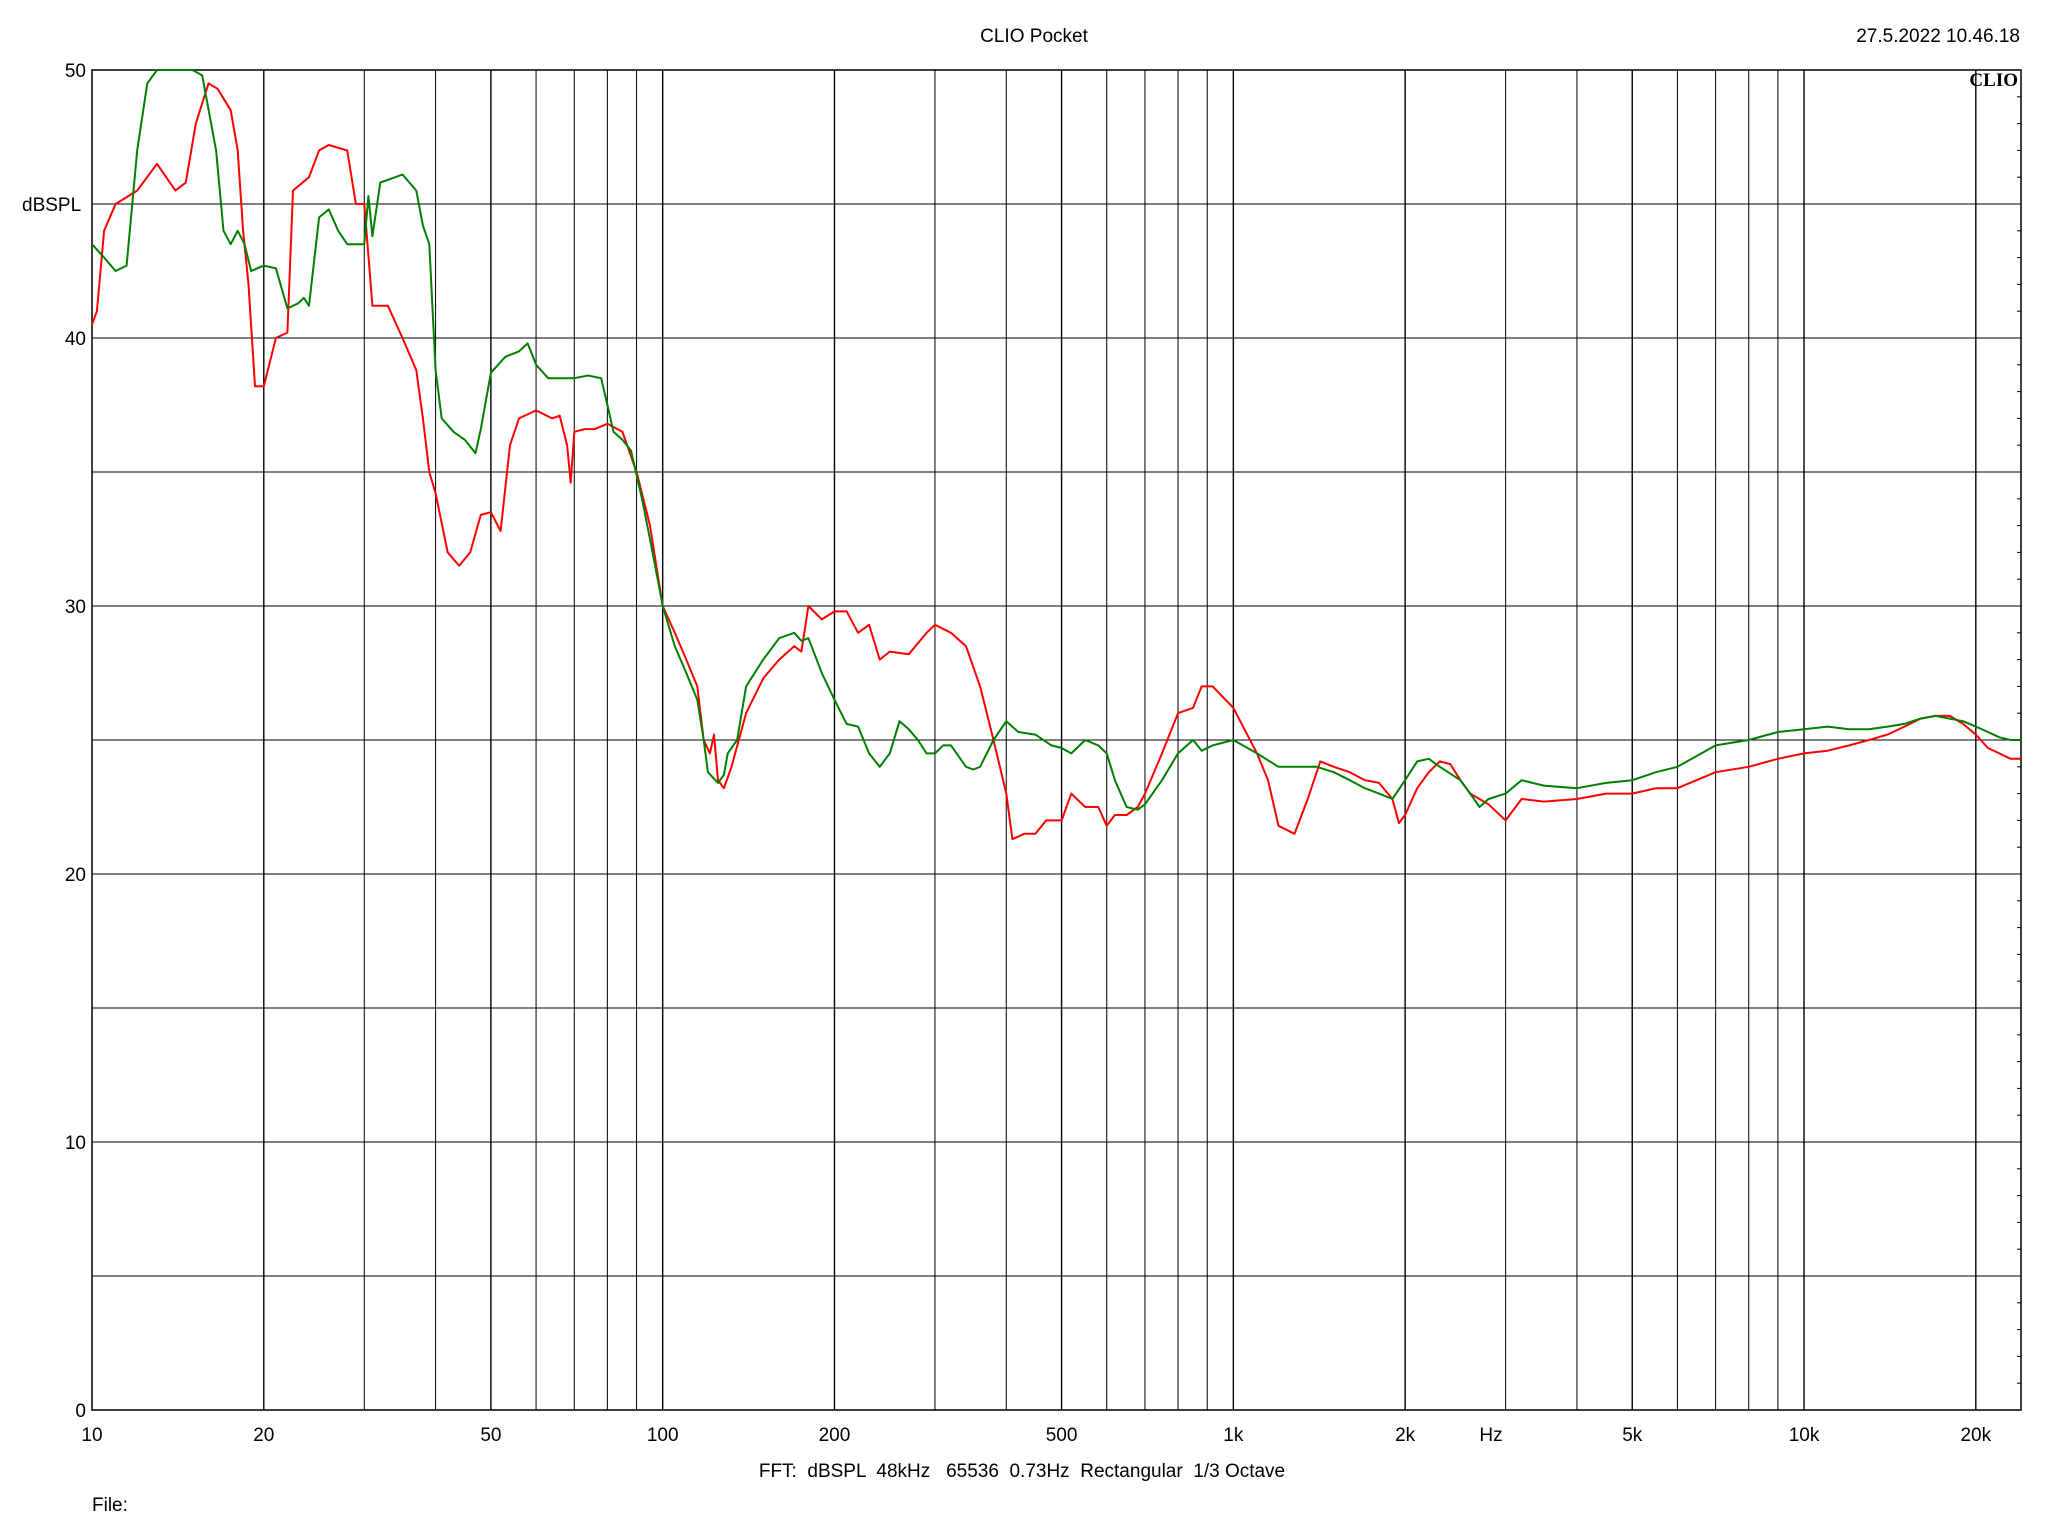 This screenshot has width=2048, height=1536. Describe the element at coordinates (263, 1435) in the screenshot. I see `x-tick-label: 20` at that location.